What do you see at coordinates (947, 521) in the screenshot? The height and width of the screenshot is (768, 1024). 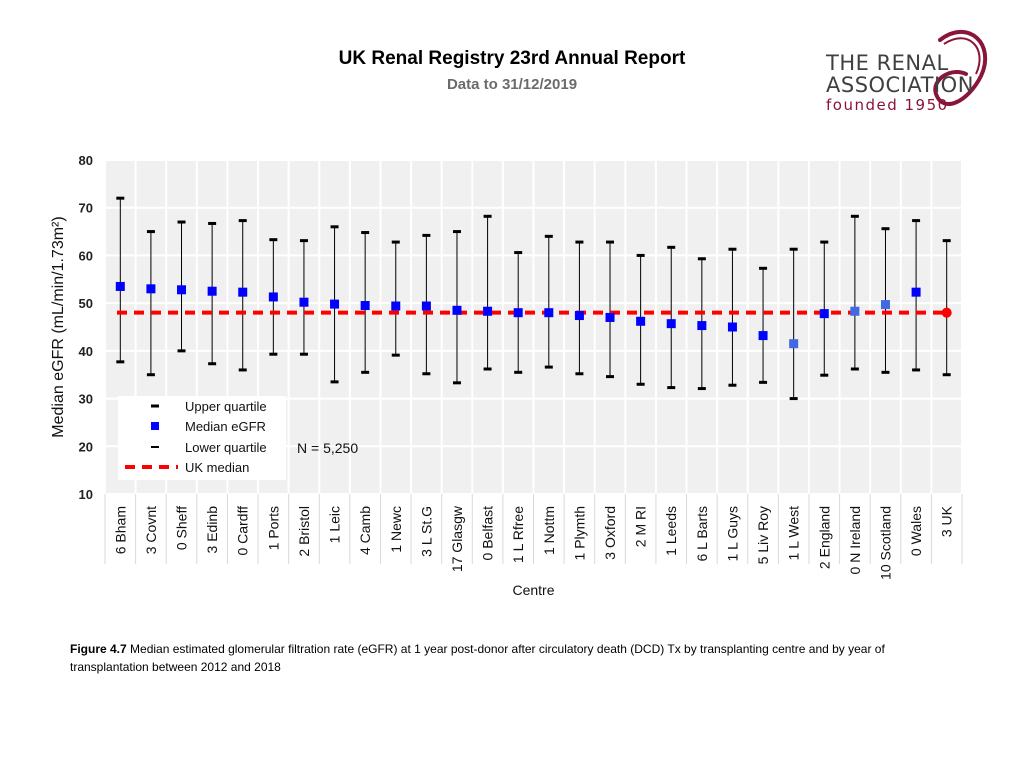 I see `x-tick-label: 3 UK` at bounding box center [947, 521].